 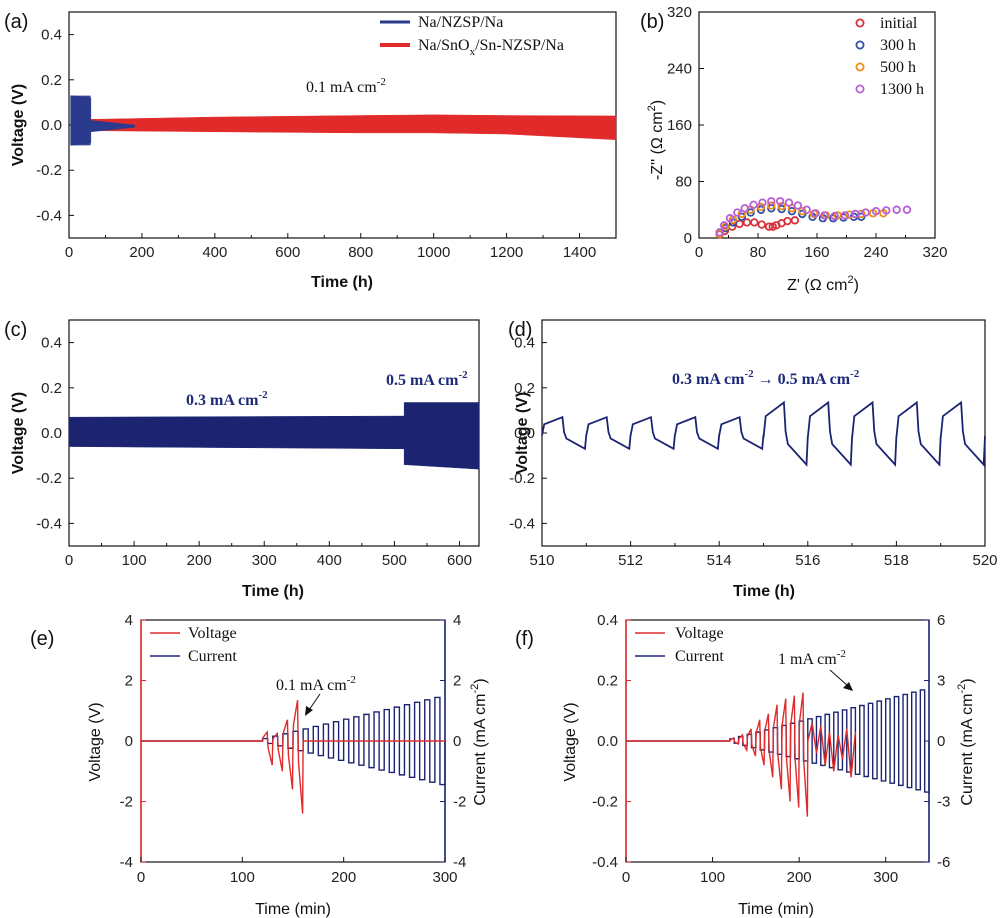 What do you see at coordinates (394, 560) in the screenshot?
I see `x-tick-label: 500` at bounding box center [394, 560].